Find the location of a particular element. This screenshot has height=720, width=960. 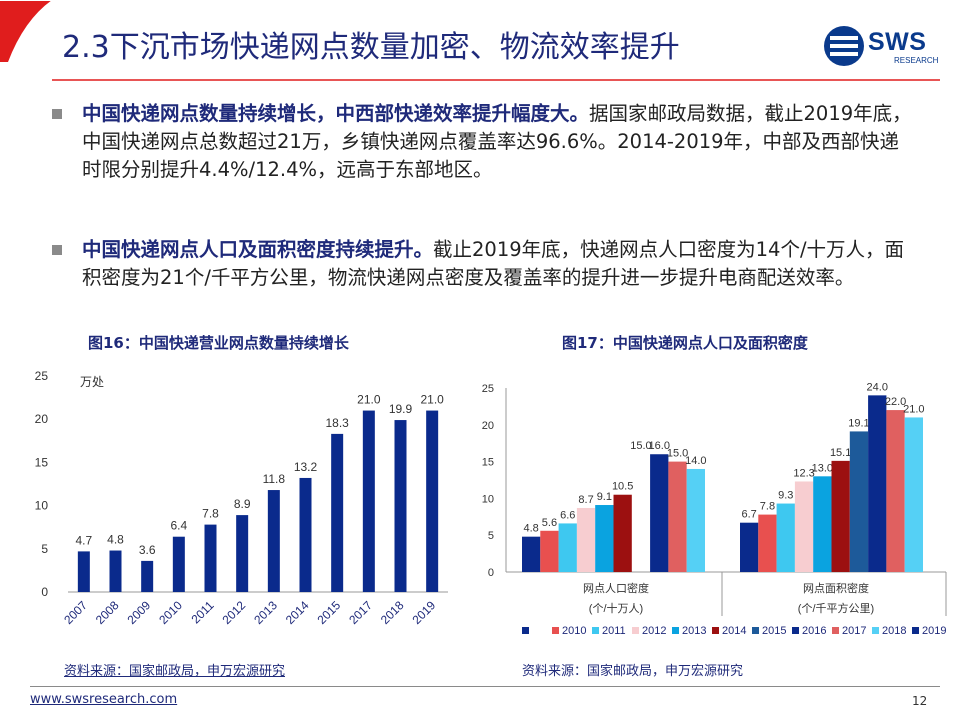

data-label: 6.6 is located at coordinates (567, 515).